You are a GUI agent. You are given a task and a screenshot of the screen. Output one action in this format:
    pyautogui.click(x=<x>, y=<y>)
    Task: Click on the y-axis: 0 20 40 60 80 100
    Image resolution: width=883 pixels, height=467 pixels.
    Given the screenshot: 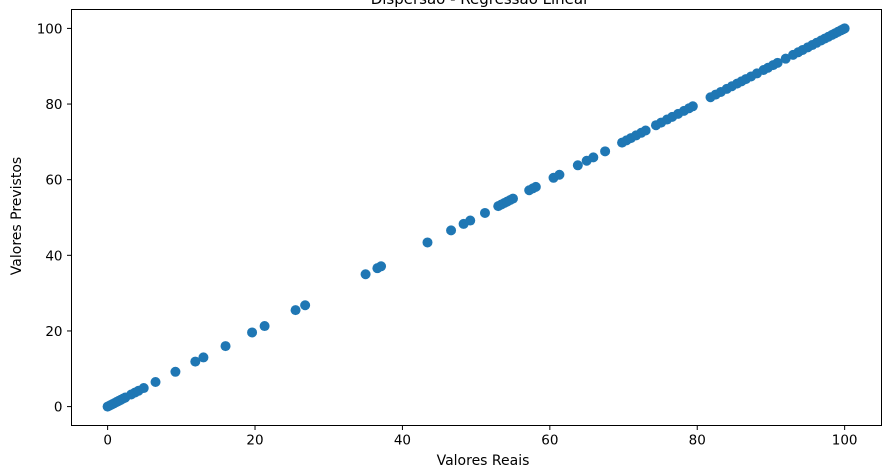 What is the action you would take?
    pyautogui.click(x=54, y=218)
    